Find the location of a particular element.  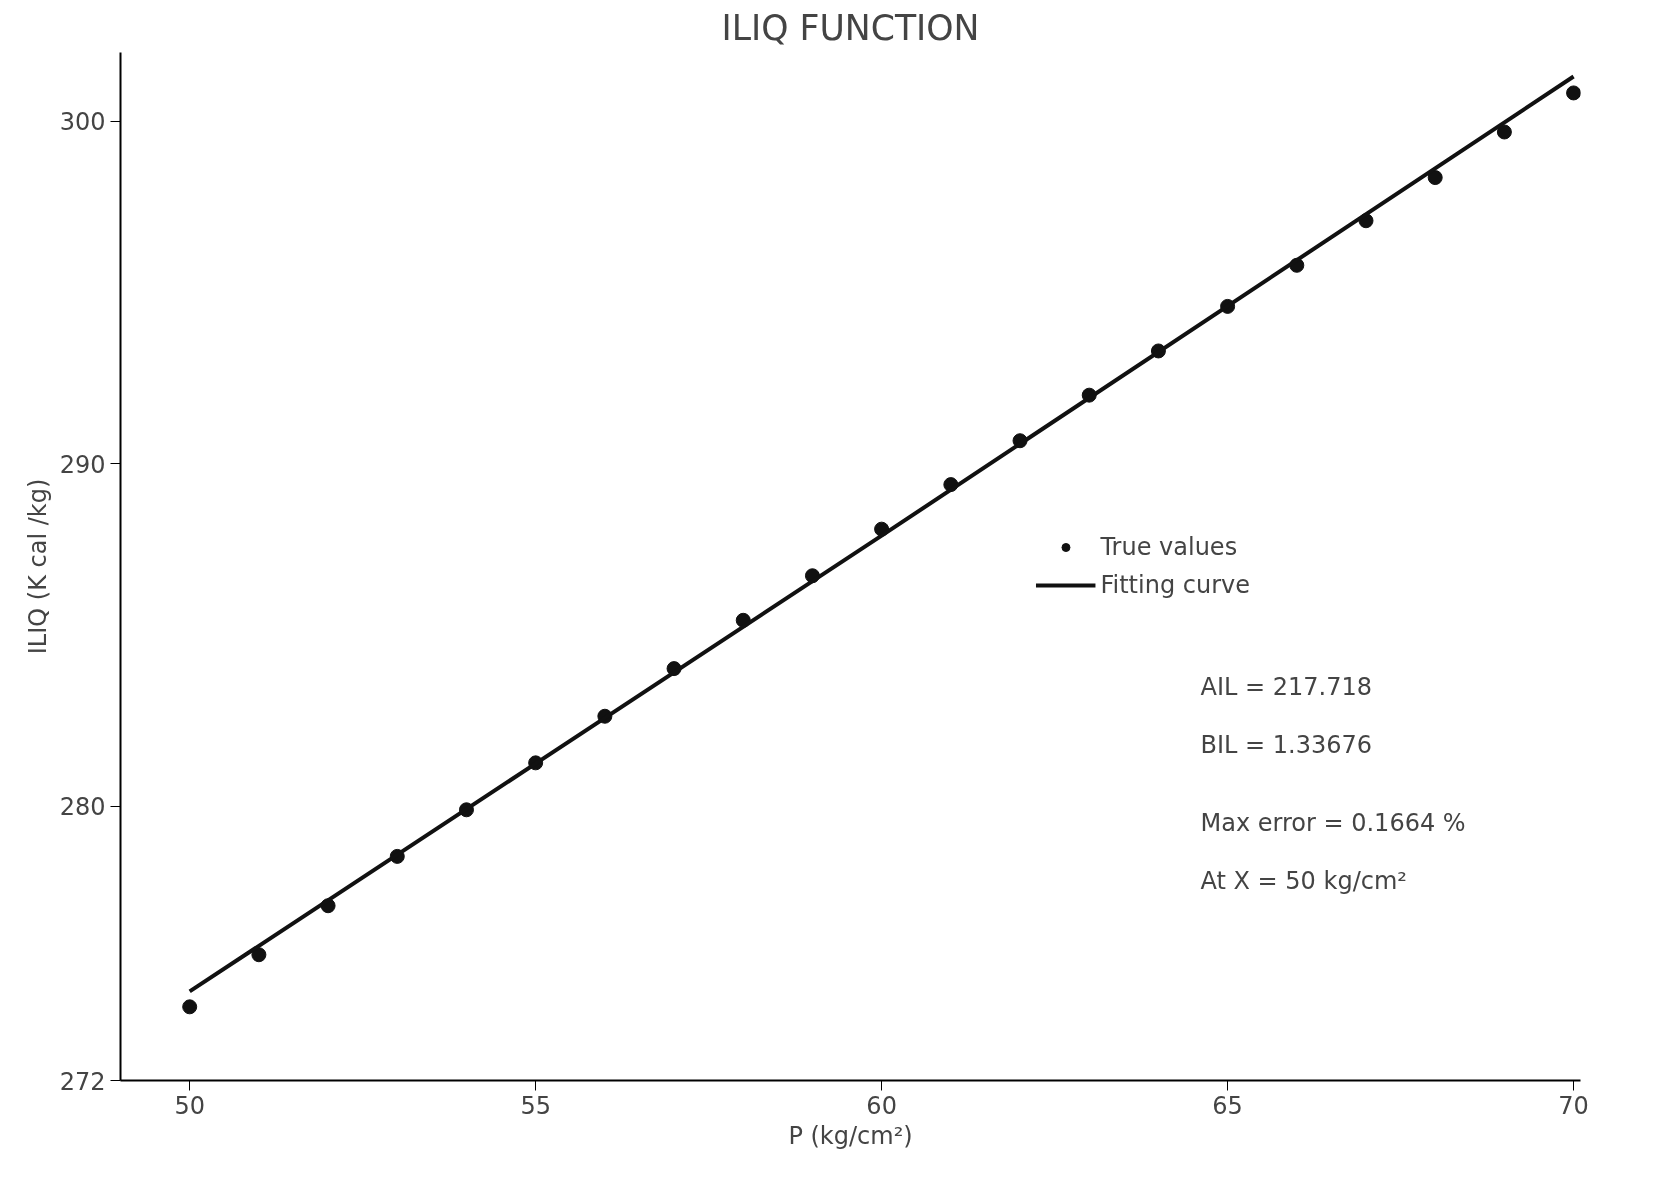

x-tick-label: 55 is located at coordinates (535, 1105).